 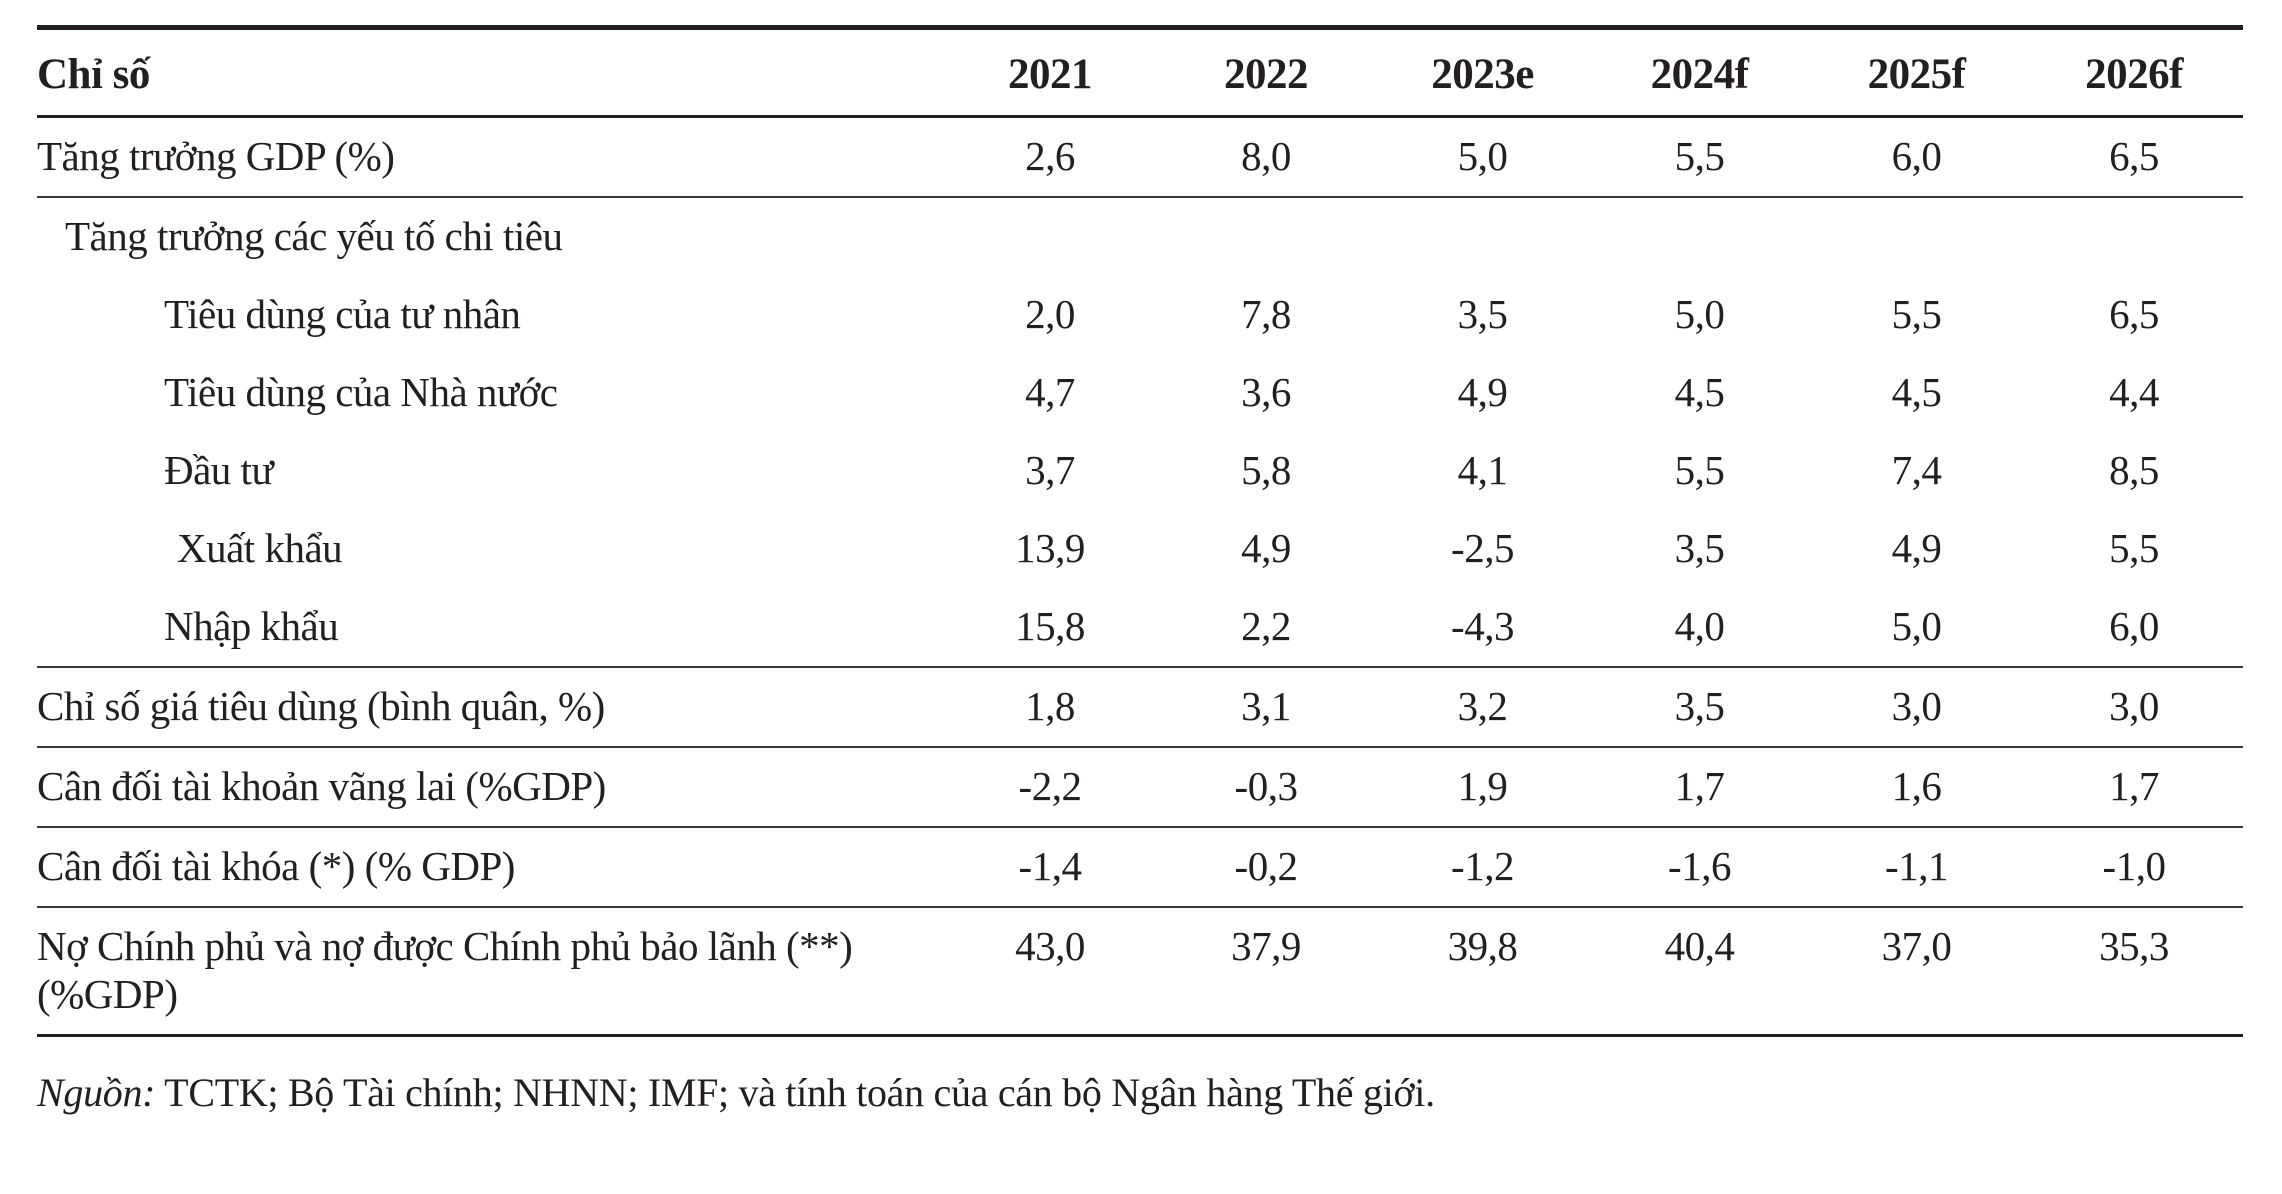 What do you see at coordinates (1050, 74) in the screenshot?
I see `column-header-year: 2021` at bounding box center [1050, 74].